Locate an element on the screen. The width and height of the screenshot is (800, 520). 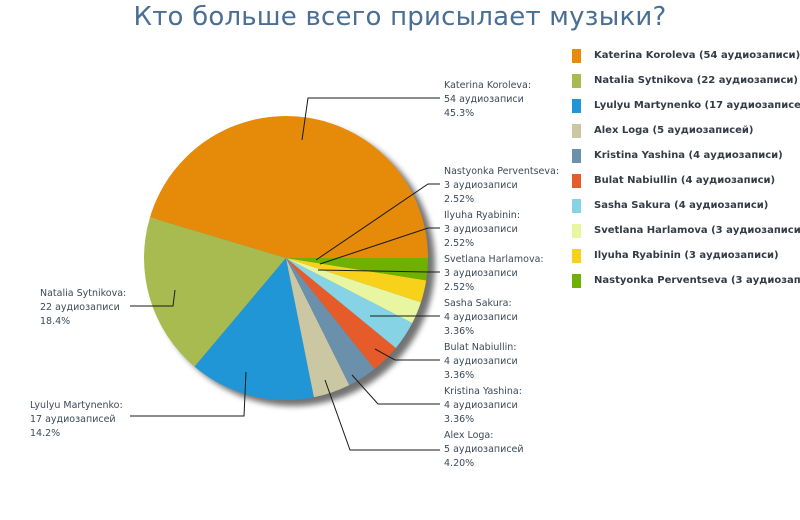
legend-item-bulat-nabiullin: Bulat Nabiullin (4 аудиозаписи) is located at coordinates (686, 186).